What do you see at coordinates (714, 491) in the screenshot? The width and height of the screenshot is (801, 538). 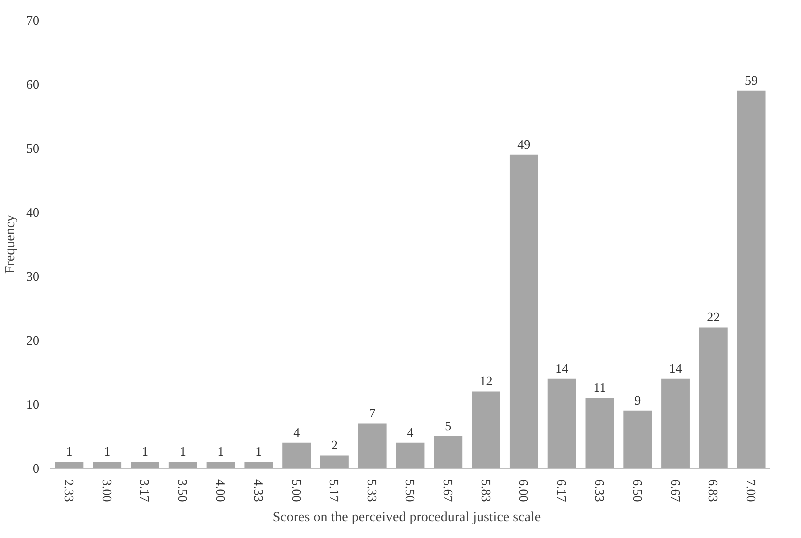 I see `x-tick-label: 6.83` at bounding box center [714, 491].